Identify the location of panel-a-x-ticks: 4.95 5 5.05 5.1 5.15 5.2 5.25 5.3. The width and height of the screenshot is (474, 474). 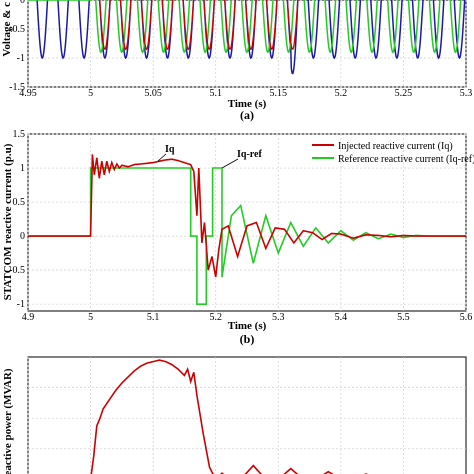
(245, 93).